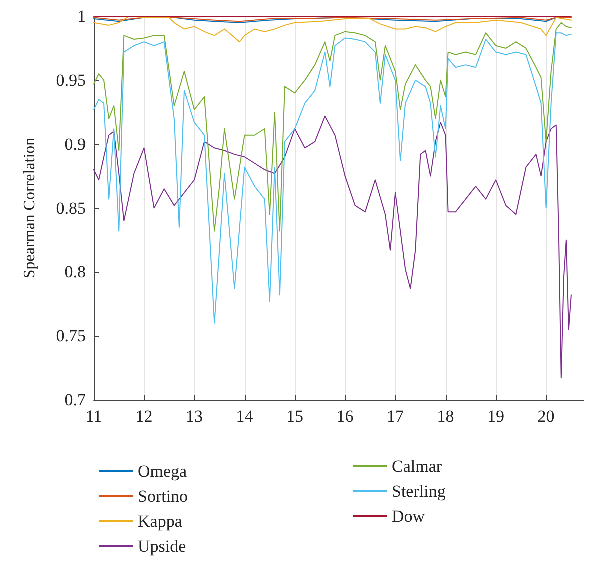 This screenshot has height=568, width=594. I want to click on y-tick-label: 0.8, so click(75, 272).